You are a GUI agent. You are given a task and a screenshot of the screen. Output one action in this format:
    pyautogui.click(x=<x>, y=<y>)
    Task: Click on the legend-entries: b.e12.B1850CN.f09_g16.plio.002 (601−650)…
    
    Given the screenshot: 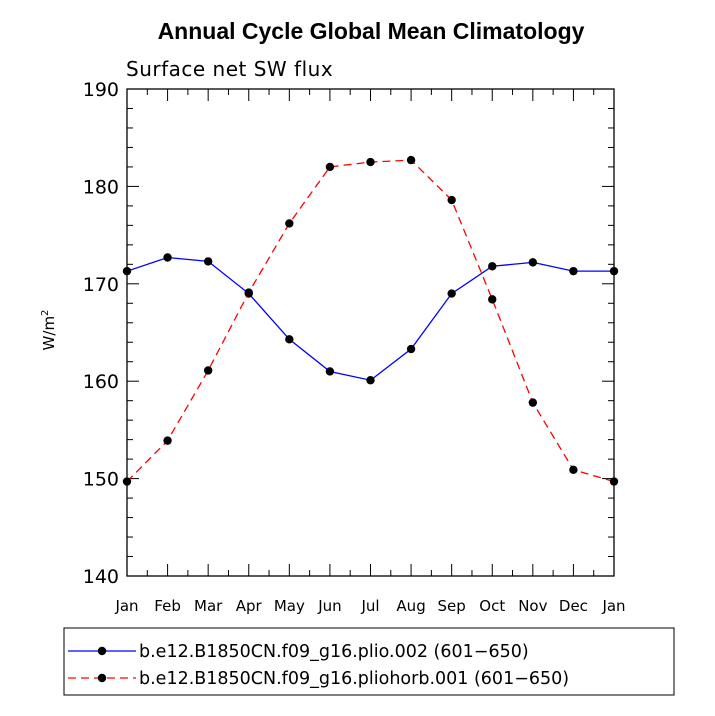 What is the action you would take?
    pyautogui.click(x=318, y=665)
    